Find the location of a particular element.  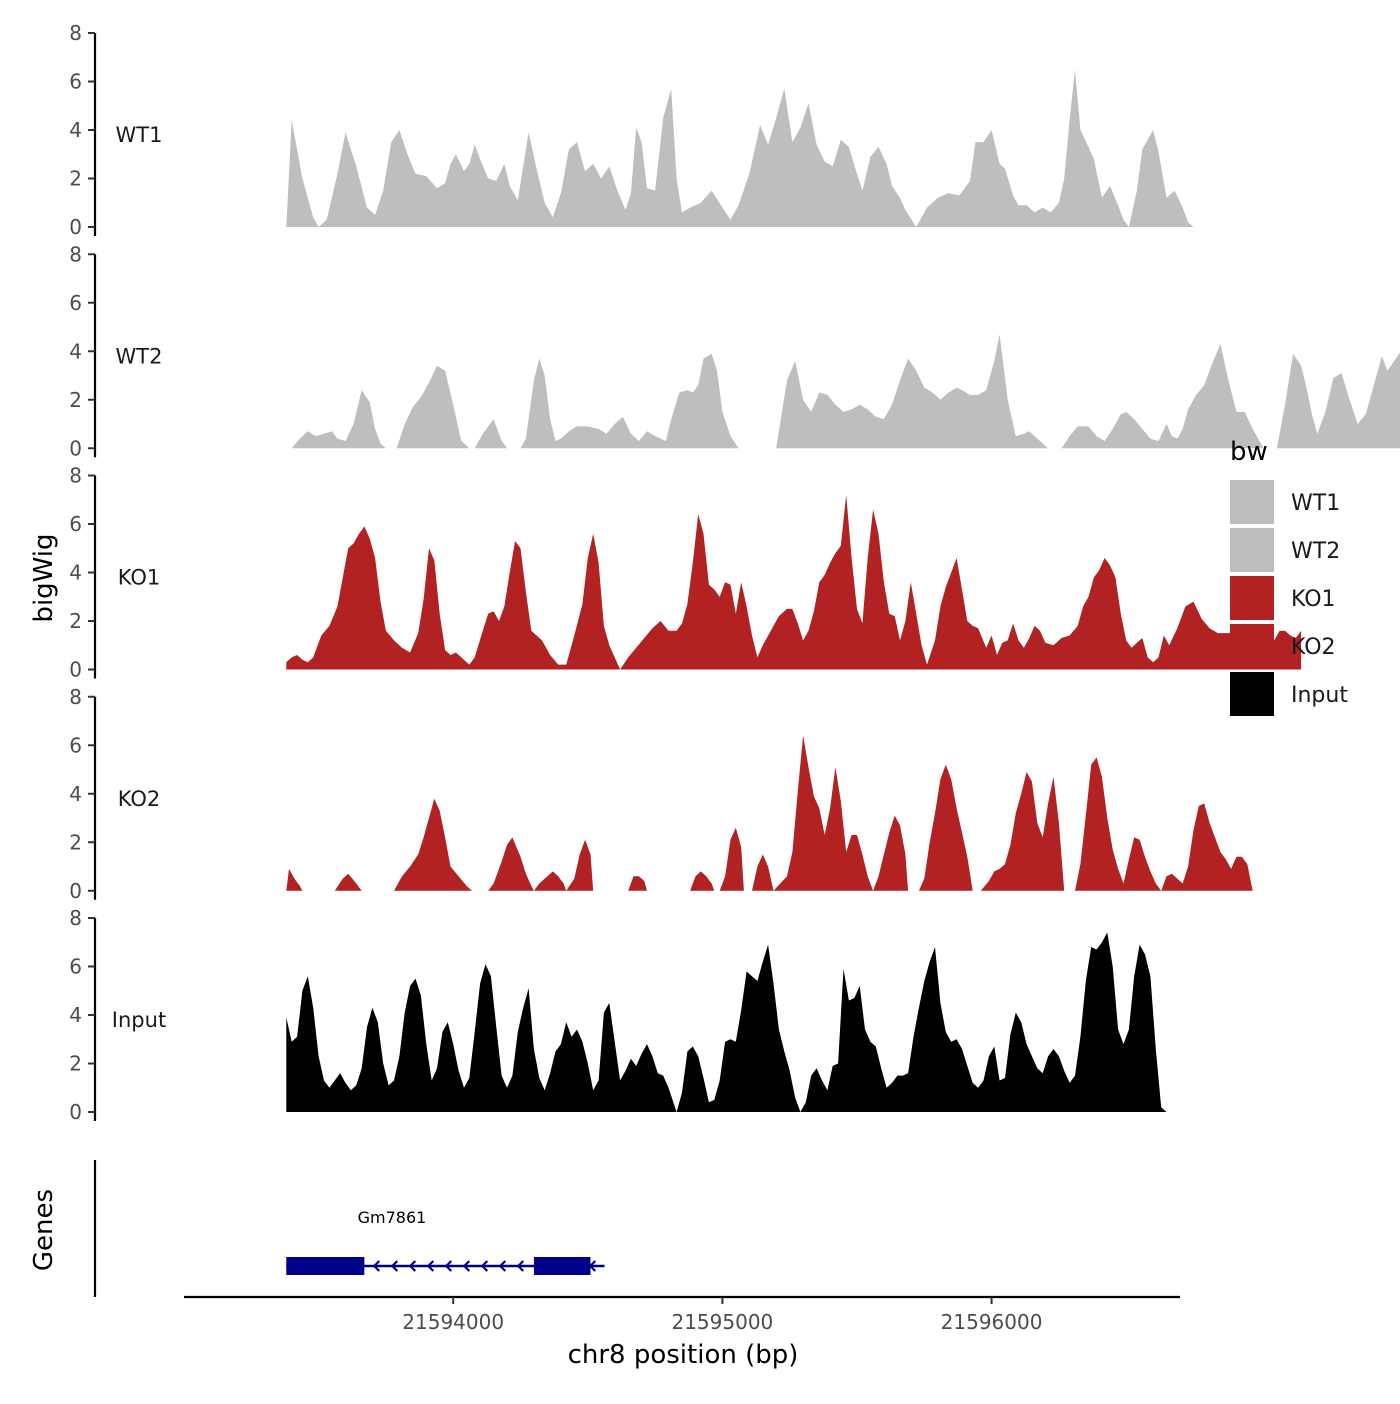

x-axis-title: chr8 position (bp) is located at coordinates (683, 1355).